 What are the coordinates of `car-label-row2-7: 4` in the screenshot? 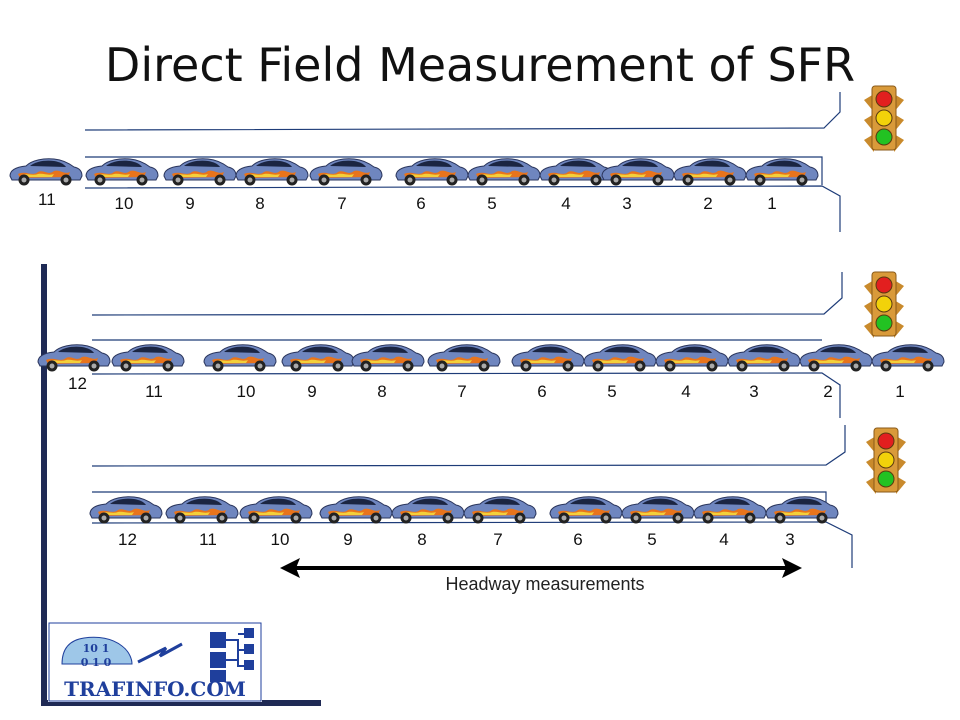 It's located at (686, 391).